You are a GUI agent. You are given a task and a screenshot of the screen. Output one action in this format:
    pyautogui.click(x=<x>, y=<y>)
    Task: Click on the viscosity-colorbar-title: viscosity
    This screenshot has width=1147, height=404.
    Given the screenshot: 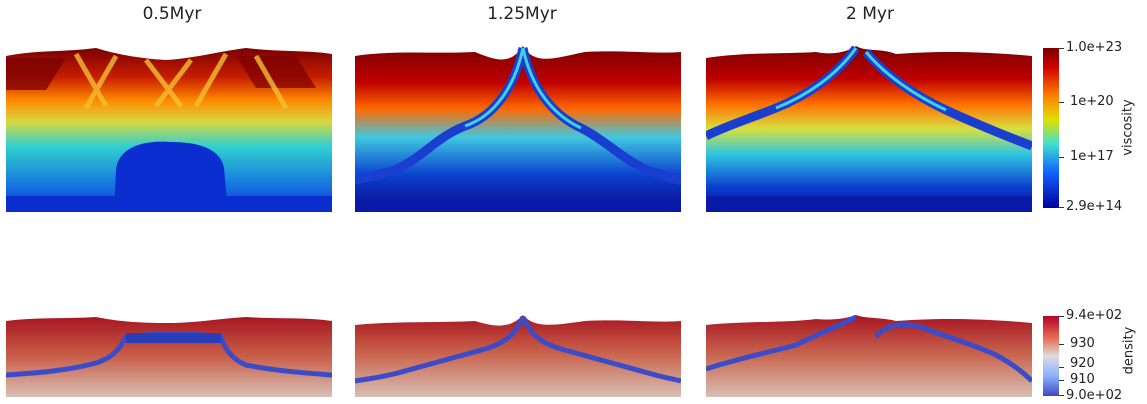 What is the action you would take?
    pyautogui.click(x=1128, y=127)
    